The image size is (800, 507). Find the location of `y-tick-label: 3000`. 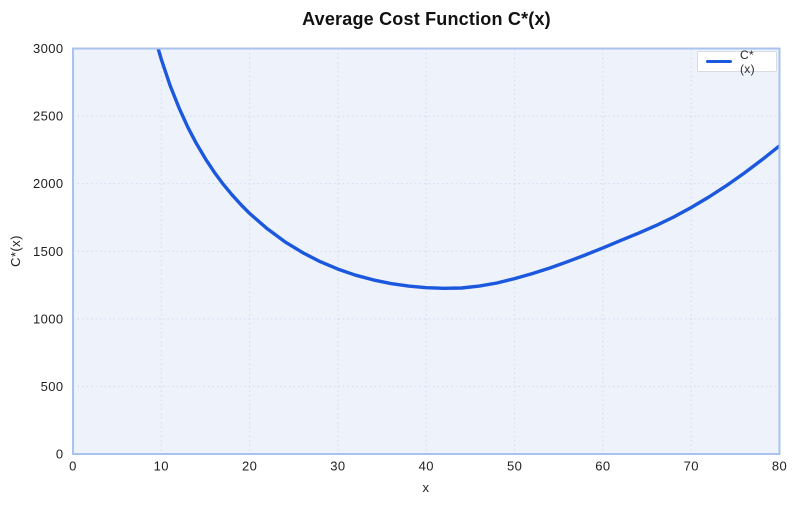

y-tick-label: 3000 is located at coordinates (48, 48).